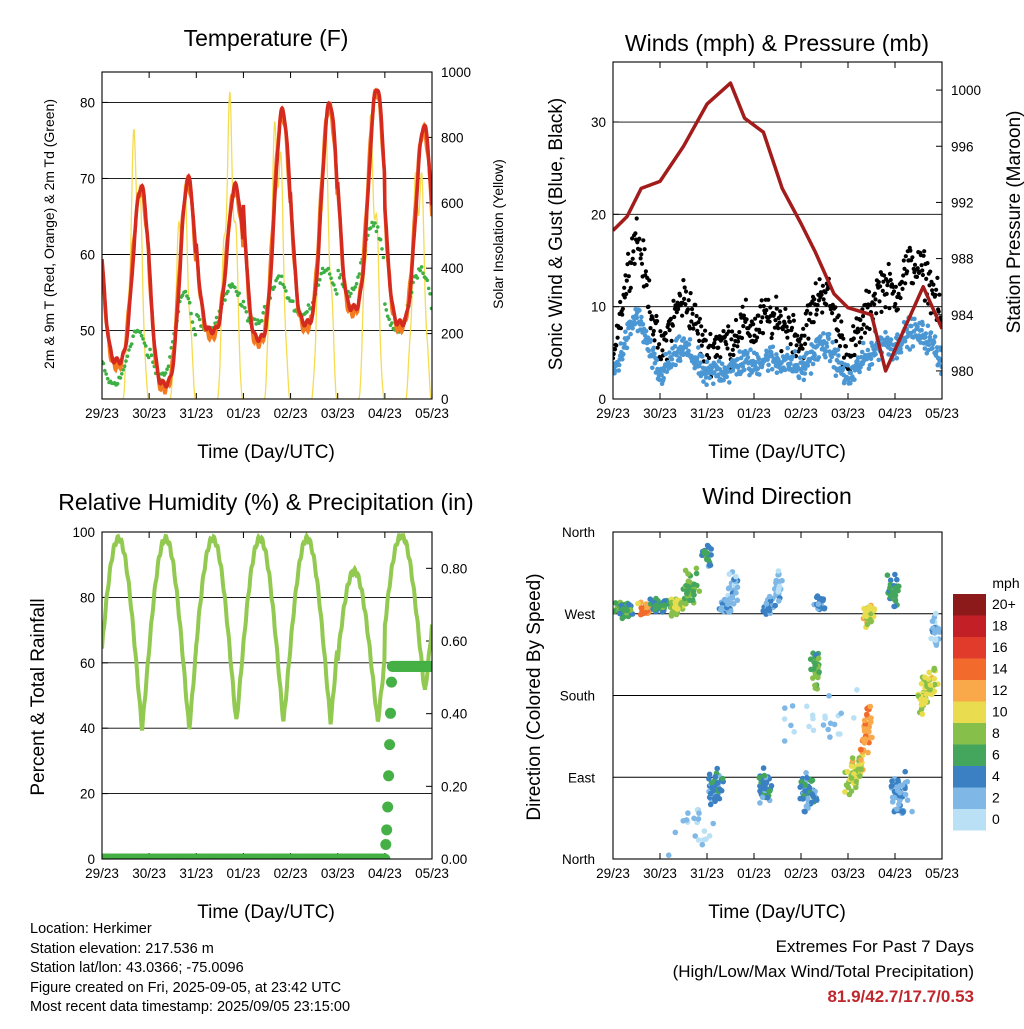  I want to click on y-tick-label: East, so click(581, 777).